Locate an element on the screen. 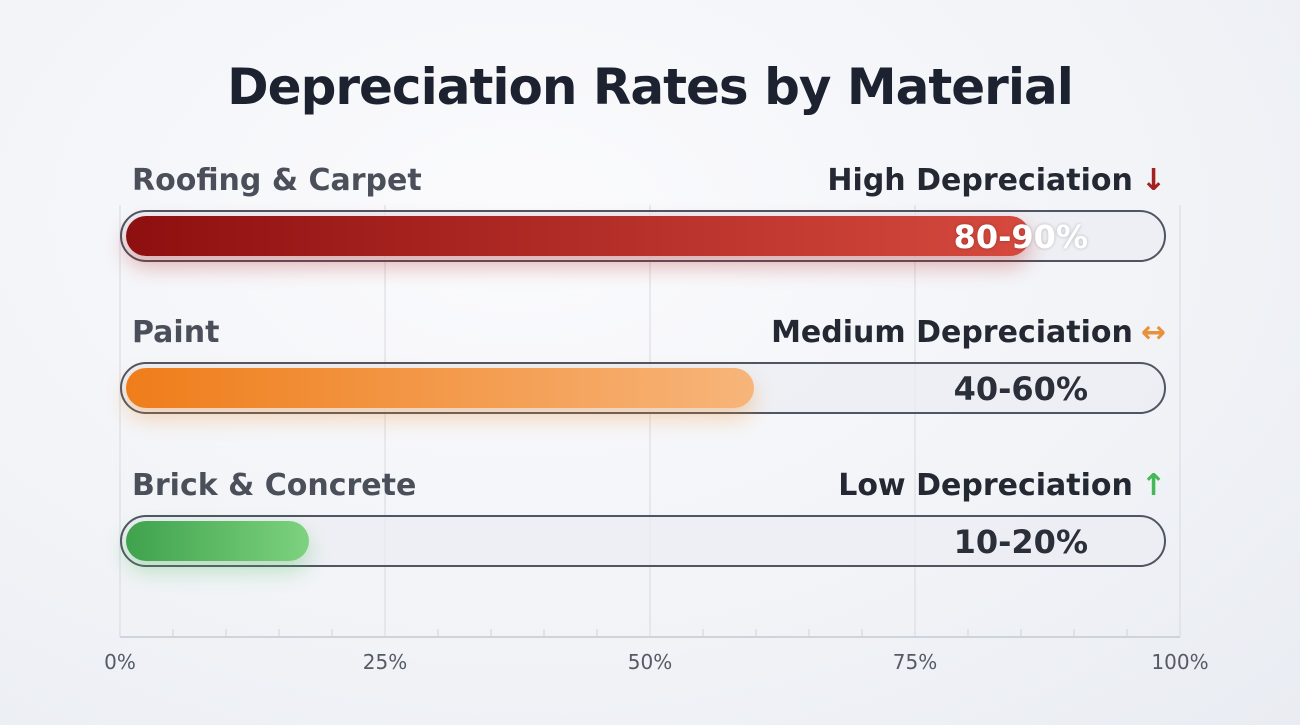 The image size is (1300, 725). x-tick-label: 100% is located at coordinates (1180, 662).